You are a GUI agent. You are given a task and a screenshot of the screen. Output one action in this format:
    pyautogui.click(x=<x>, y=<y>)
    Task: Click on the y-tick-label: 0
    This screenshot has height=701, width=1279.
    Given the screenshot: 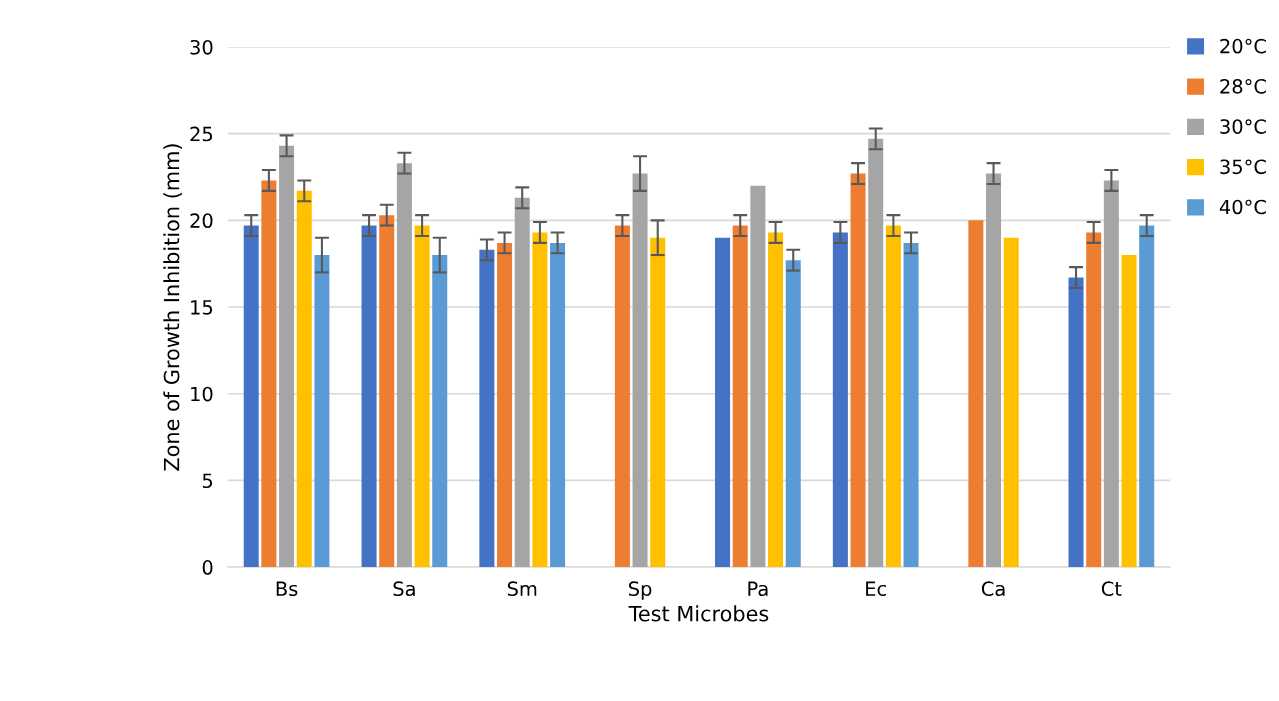 What is the action you would take?
    pyautogui.click(x=207, y=567)
    